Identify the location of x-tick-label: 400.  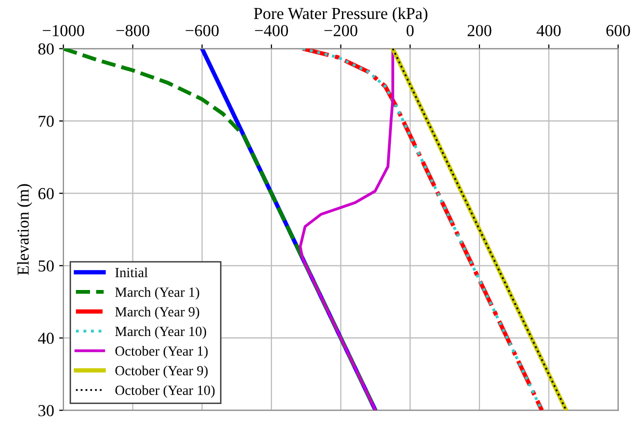
(548, 30).